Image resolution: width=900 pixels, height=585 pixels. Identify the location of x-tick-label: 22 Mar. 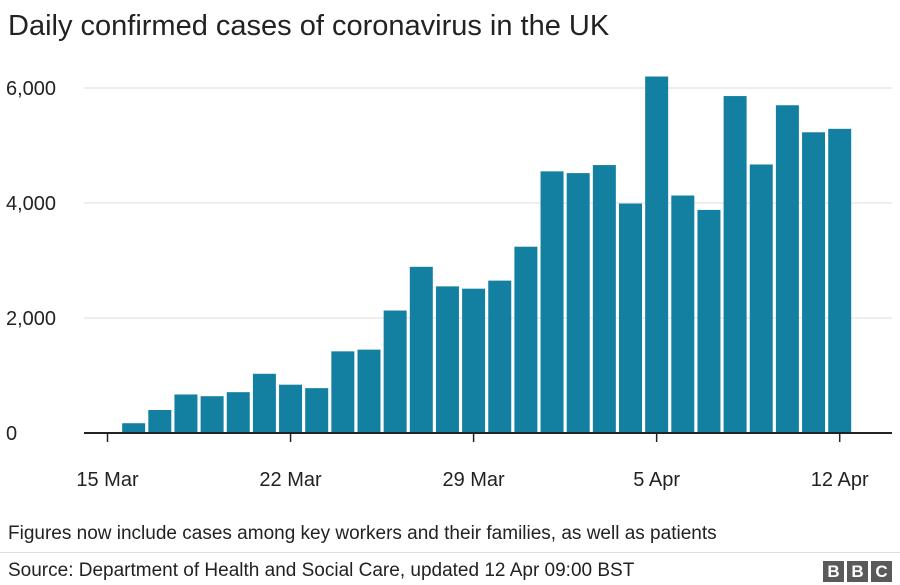
(290, 480).